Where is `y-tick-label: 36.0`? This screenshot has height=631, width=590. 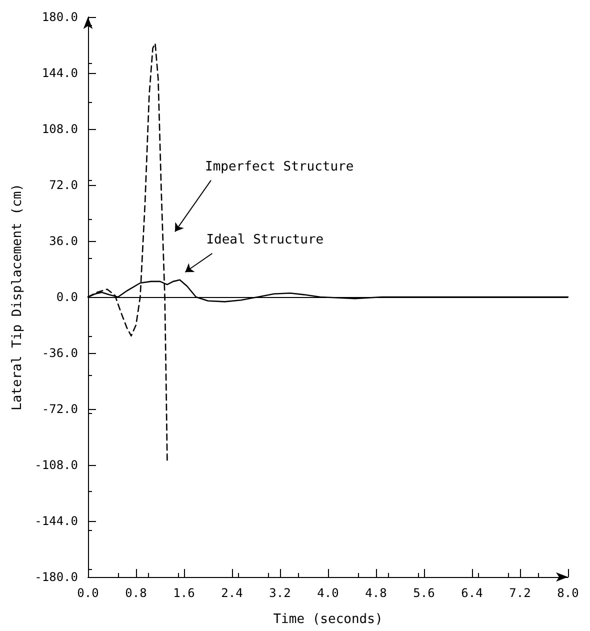 y-tick-label: 36.0 is located at coordinates (63, 241).